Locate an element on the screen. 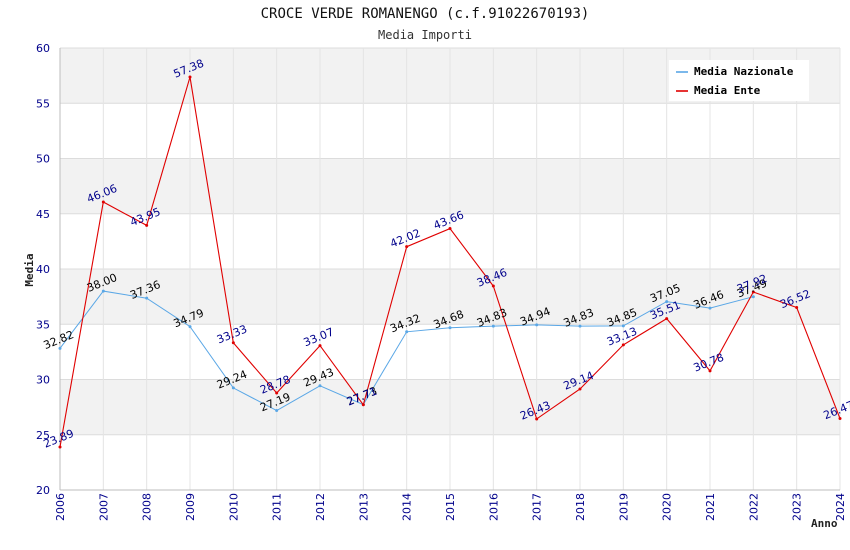 This screenshot has height=550, width=850. x-tick-label: 2018 is located at coordinates (580, 507).